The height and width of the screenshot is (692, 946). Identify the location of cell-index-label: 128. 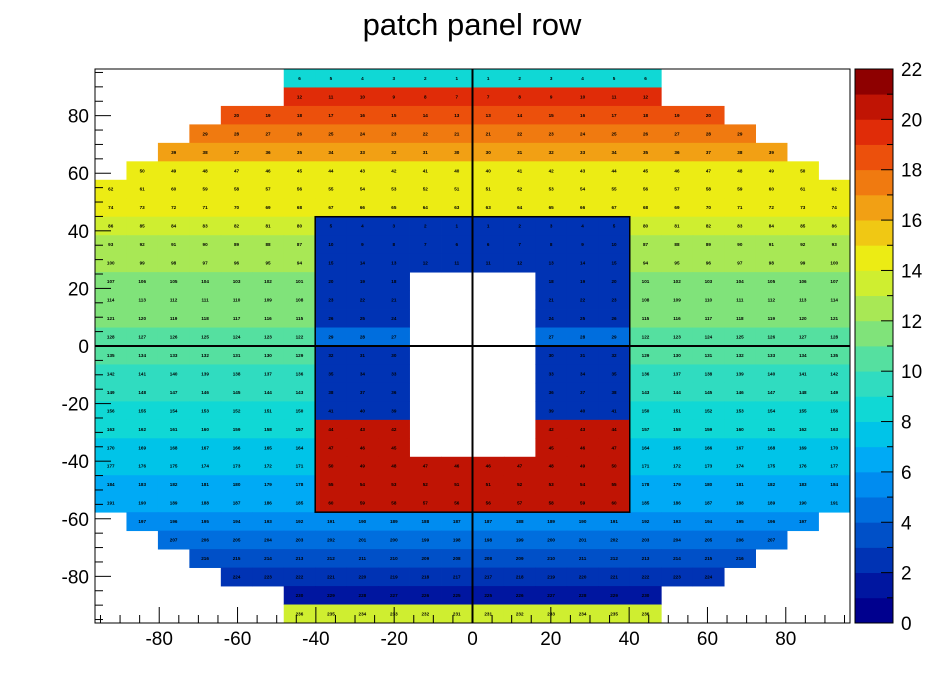
(834, 336).